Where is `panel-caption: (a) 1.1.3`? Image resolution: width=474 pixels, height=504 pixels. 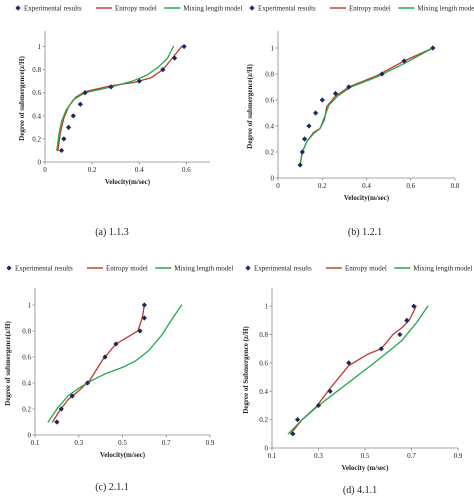 panel-caption: (a) 1.1.3 is located at coordinates (112, 232).